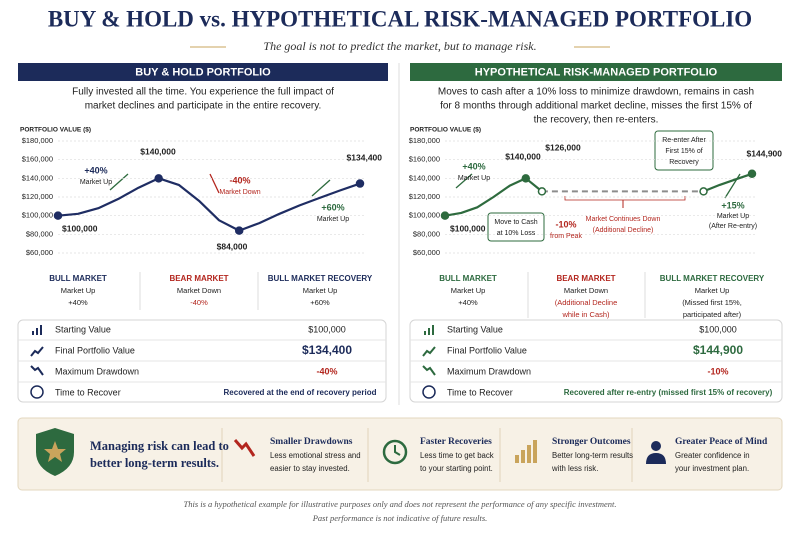 The image size is (800, 533). What do you see at coordinates (397, 450) in the screenshot?
I see `clock-hands` at bounding box center [397, 450].